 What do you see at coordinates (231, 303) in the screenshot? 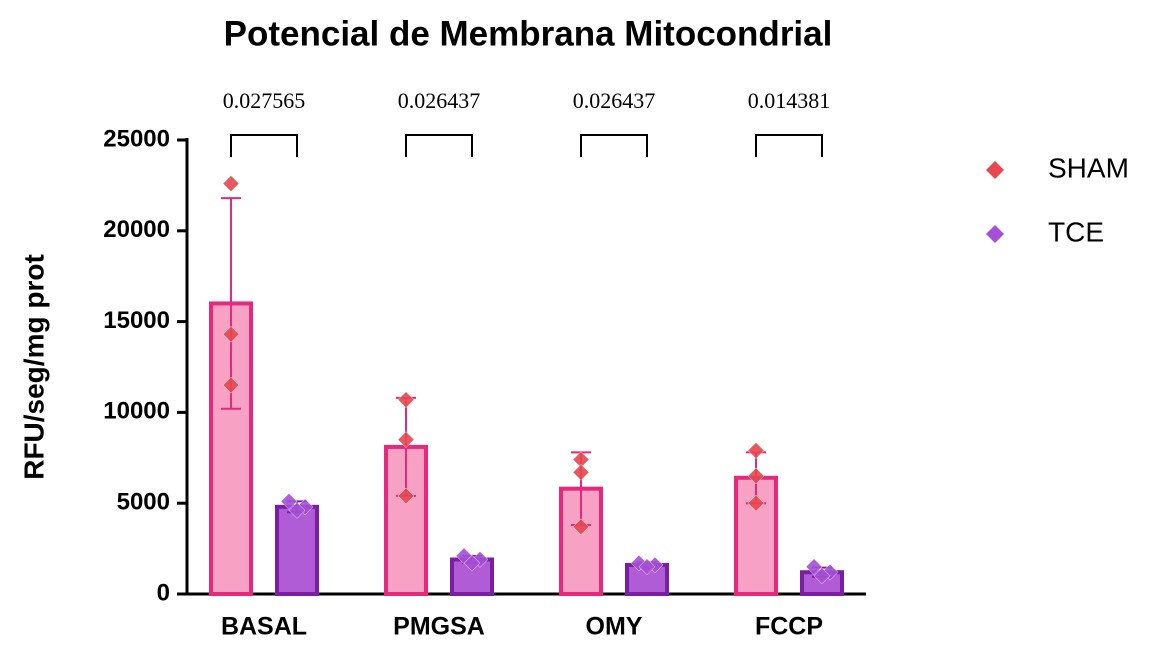
I see `error-bar` at bounding box center [231, 303].